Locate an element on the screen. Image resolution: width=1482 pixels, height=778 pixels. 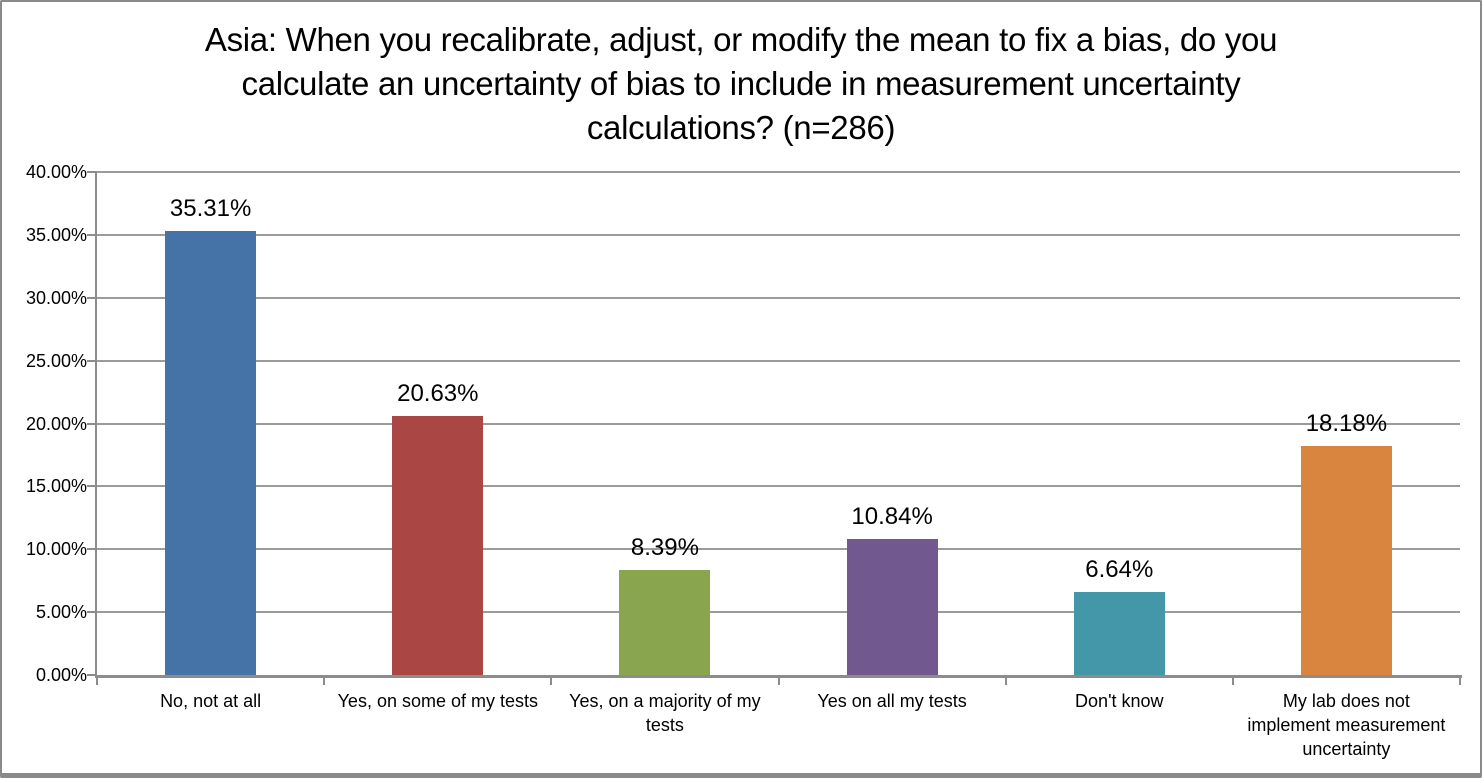
bar-value-label: 18.18% is located at coordinates (1346, 424).